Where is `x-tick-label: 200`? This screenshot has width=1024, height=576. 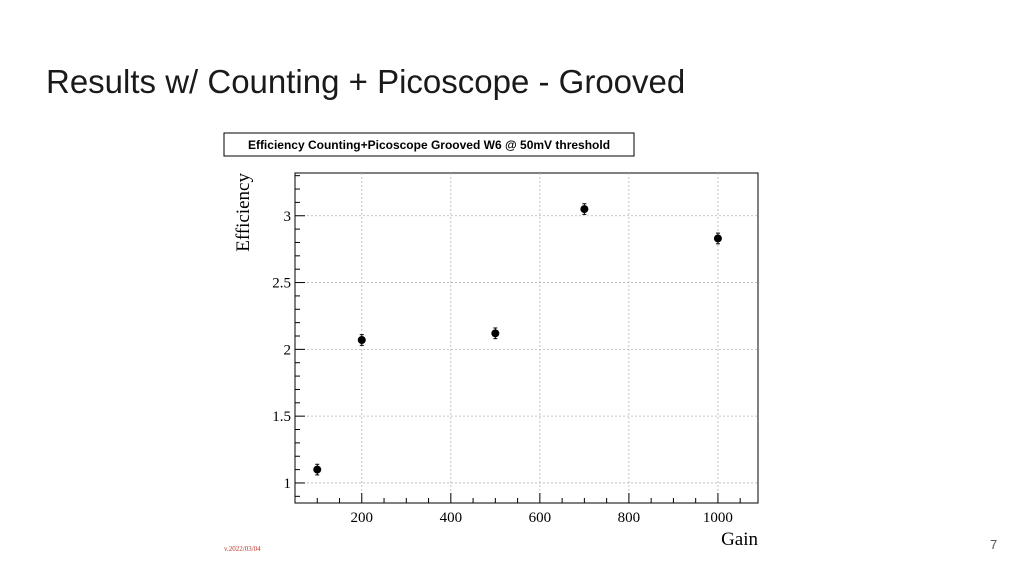 x-tick-label: 200 is located at coordinates (362, 518).